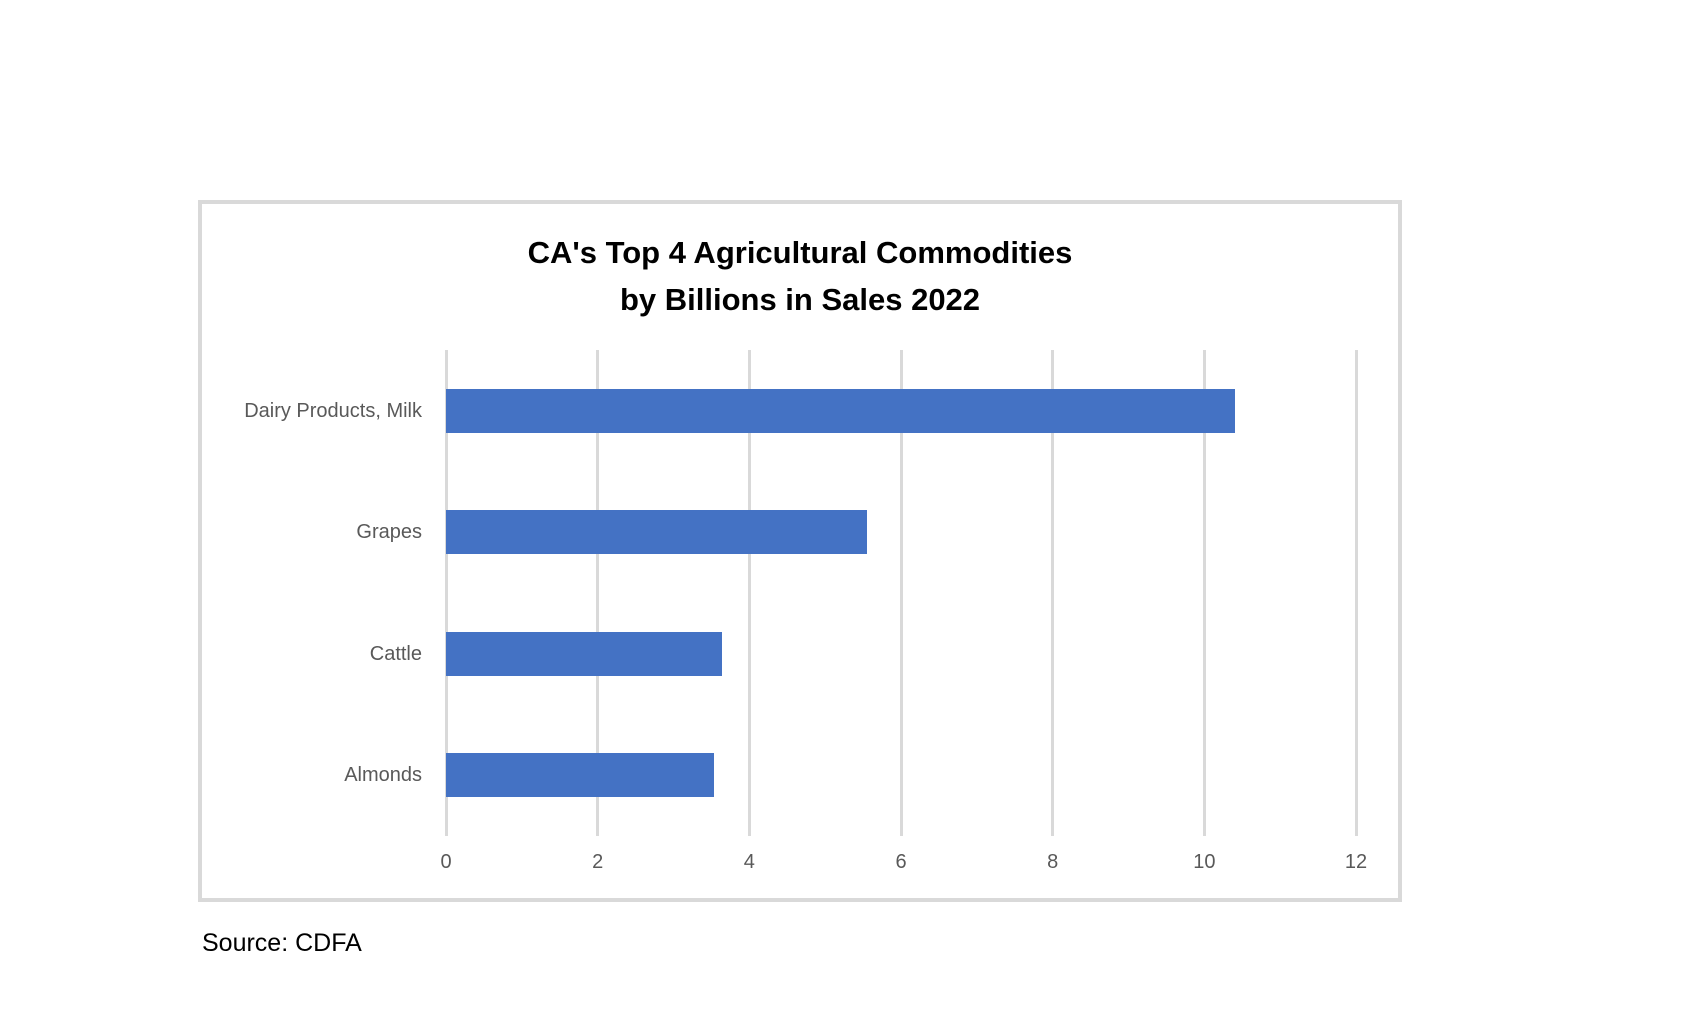 This screenshot has width=1700, height=1020. I want to click on y-axis-category-label: Grapes, so click(389, 532).